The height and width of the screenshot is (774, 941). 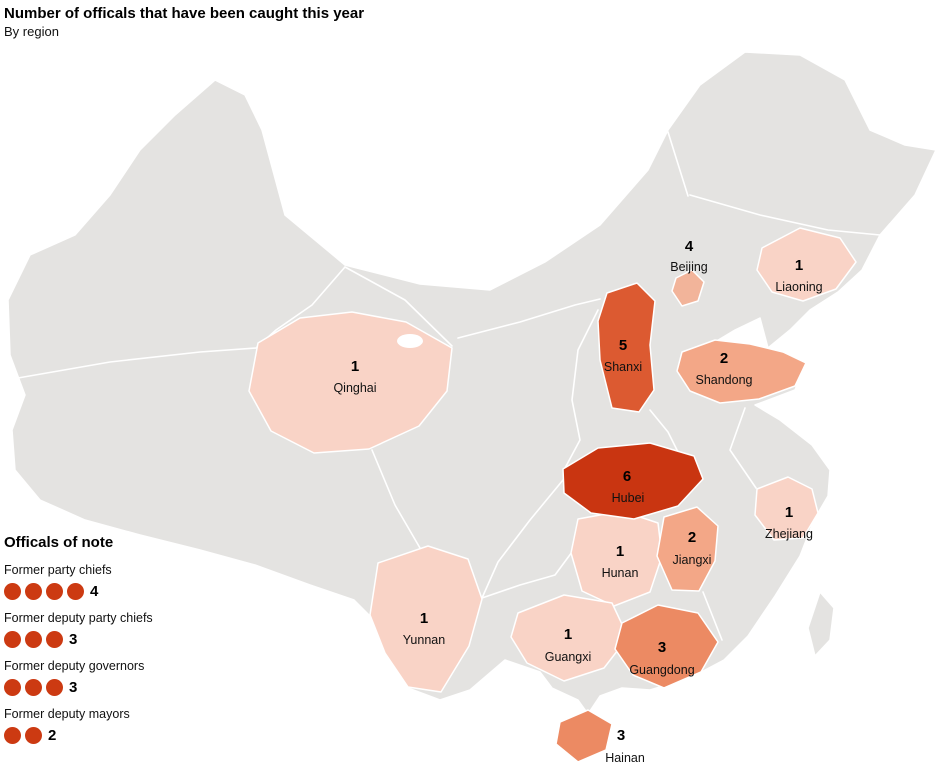 I want to click on region-value-label: 4, so click(x=689, y=246).